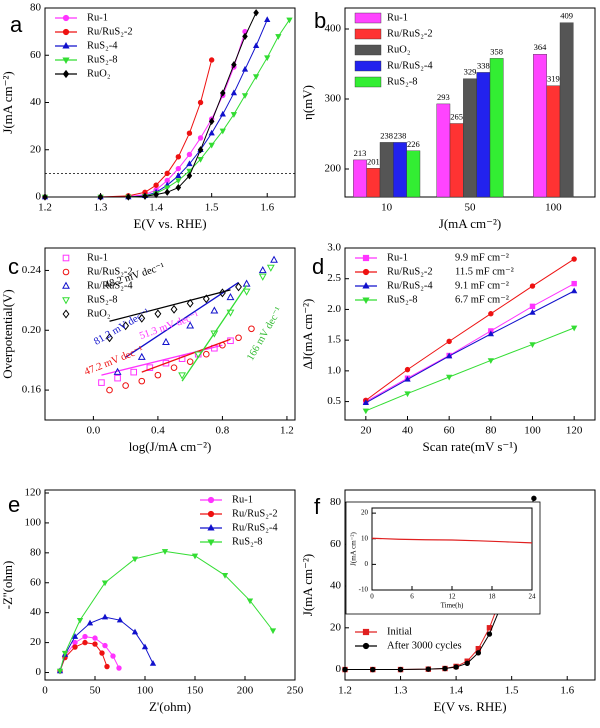 The height and width of the screenshot is (728, 600). What do you see at coordinates (336, 544) in the screenshot?
I see `y-tick-label: 60` at bounding box center [336, 544].